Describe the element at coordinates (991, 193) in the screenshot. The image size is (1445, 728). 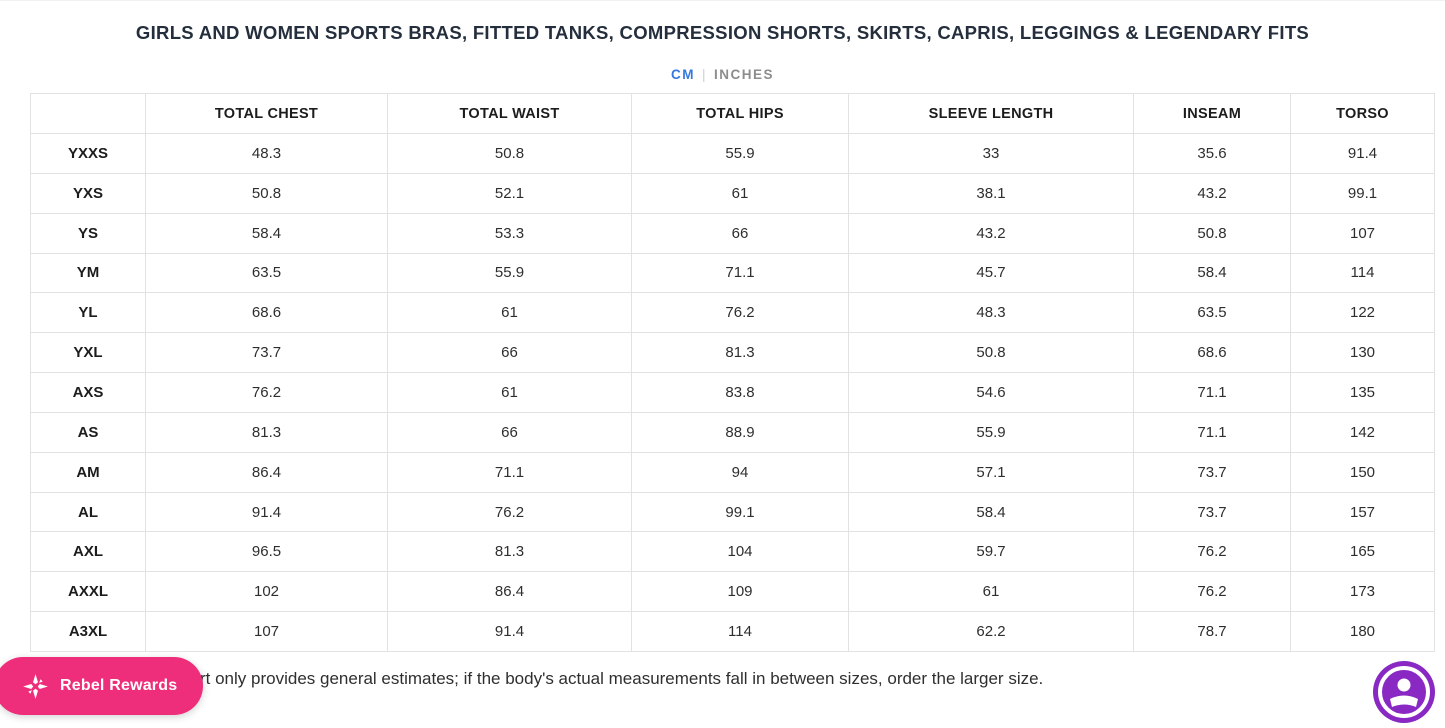
I see `measurement-cell: 38.1` at that location.